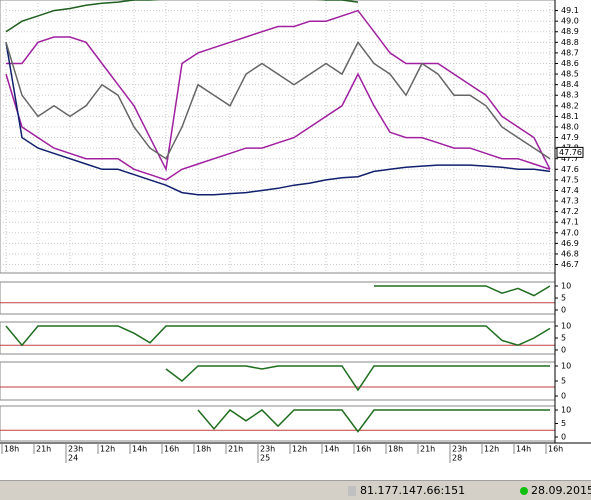 The height and width of the screenshot is (500, 591). I want to click on last-price-label: 47.76, so click(570, 152).